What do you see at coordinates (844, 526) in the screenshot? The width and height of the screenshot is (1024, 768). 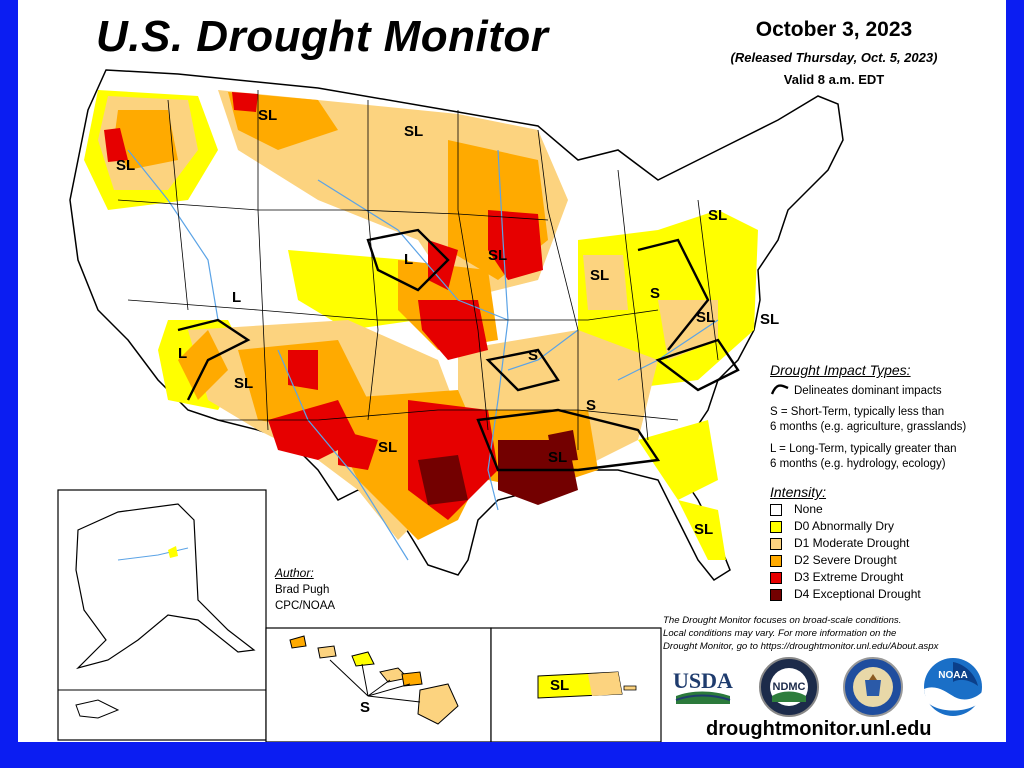 I see `legend-label: D0 Abnormally Dry` at bounding box center [844, 526].